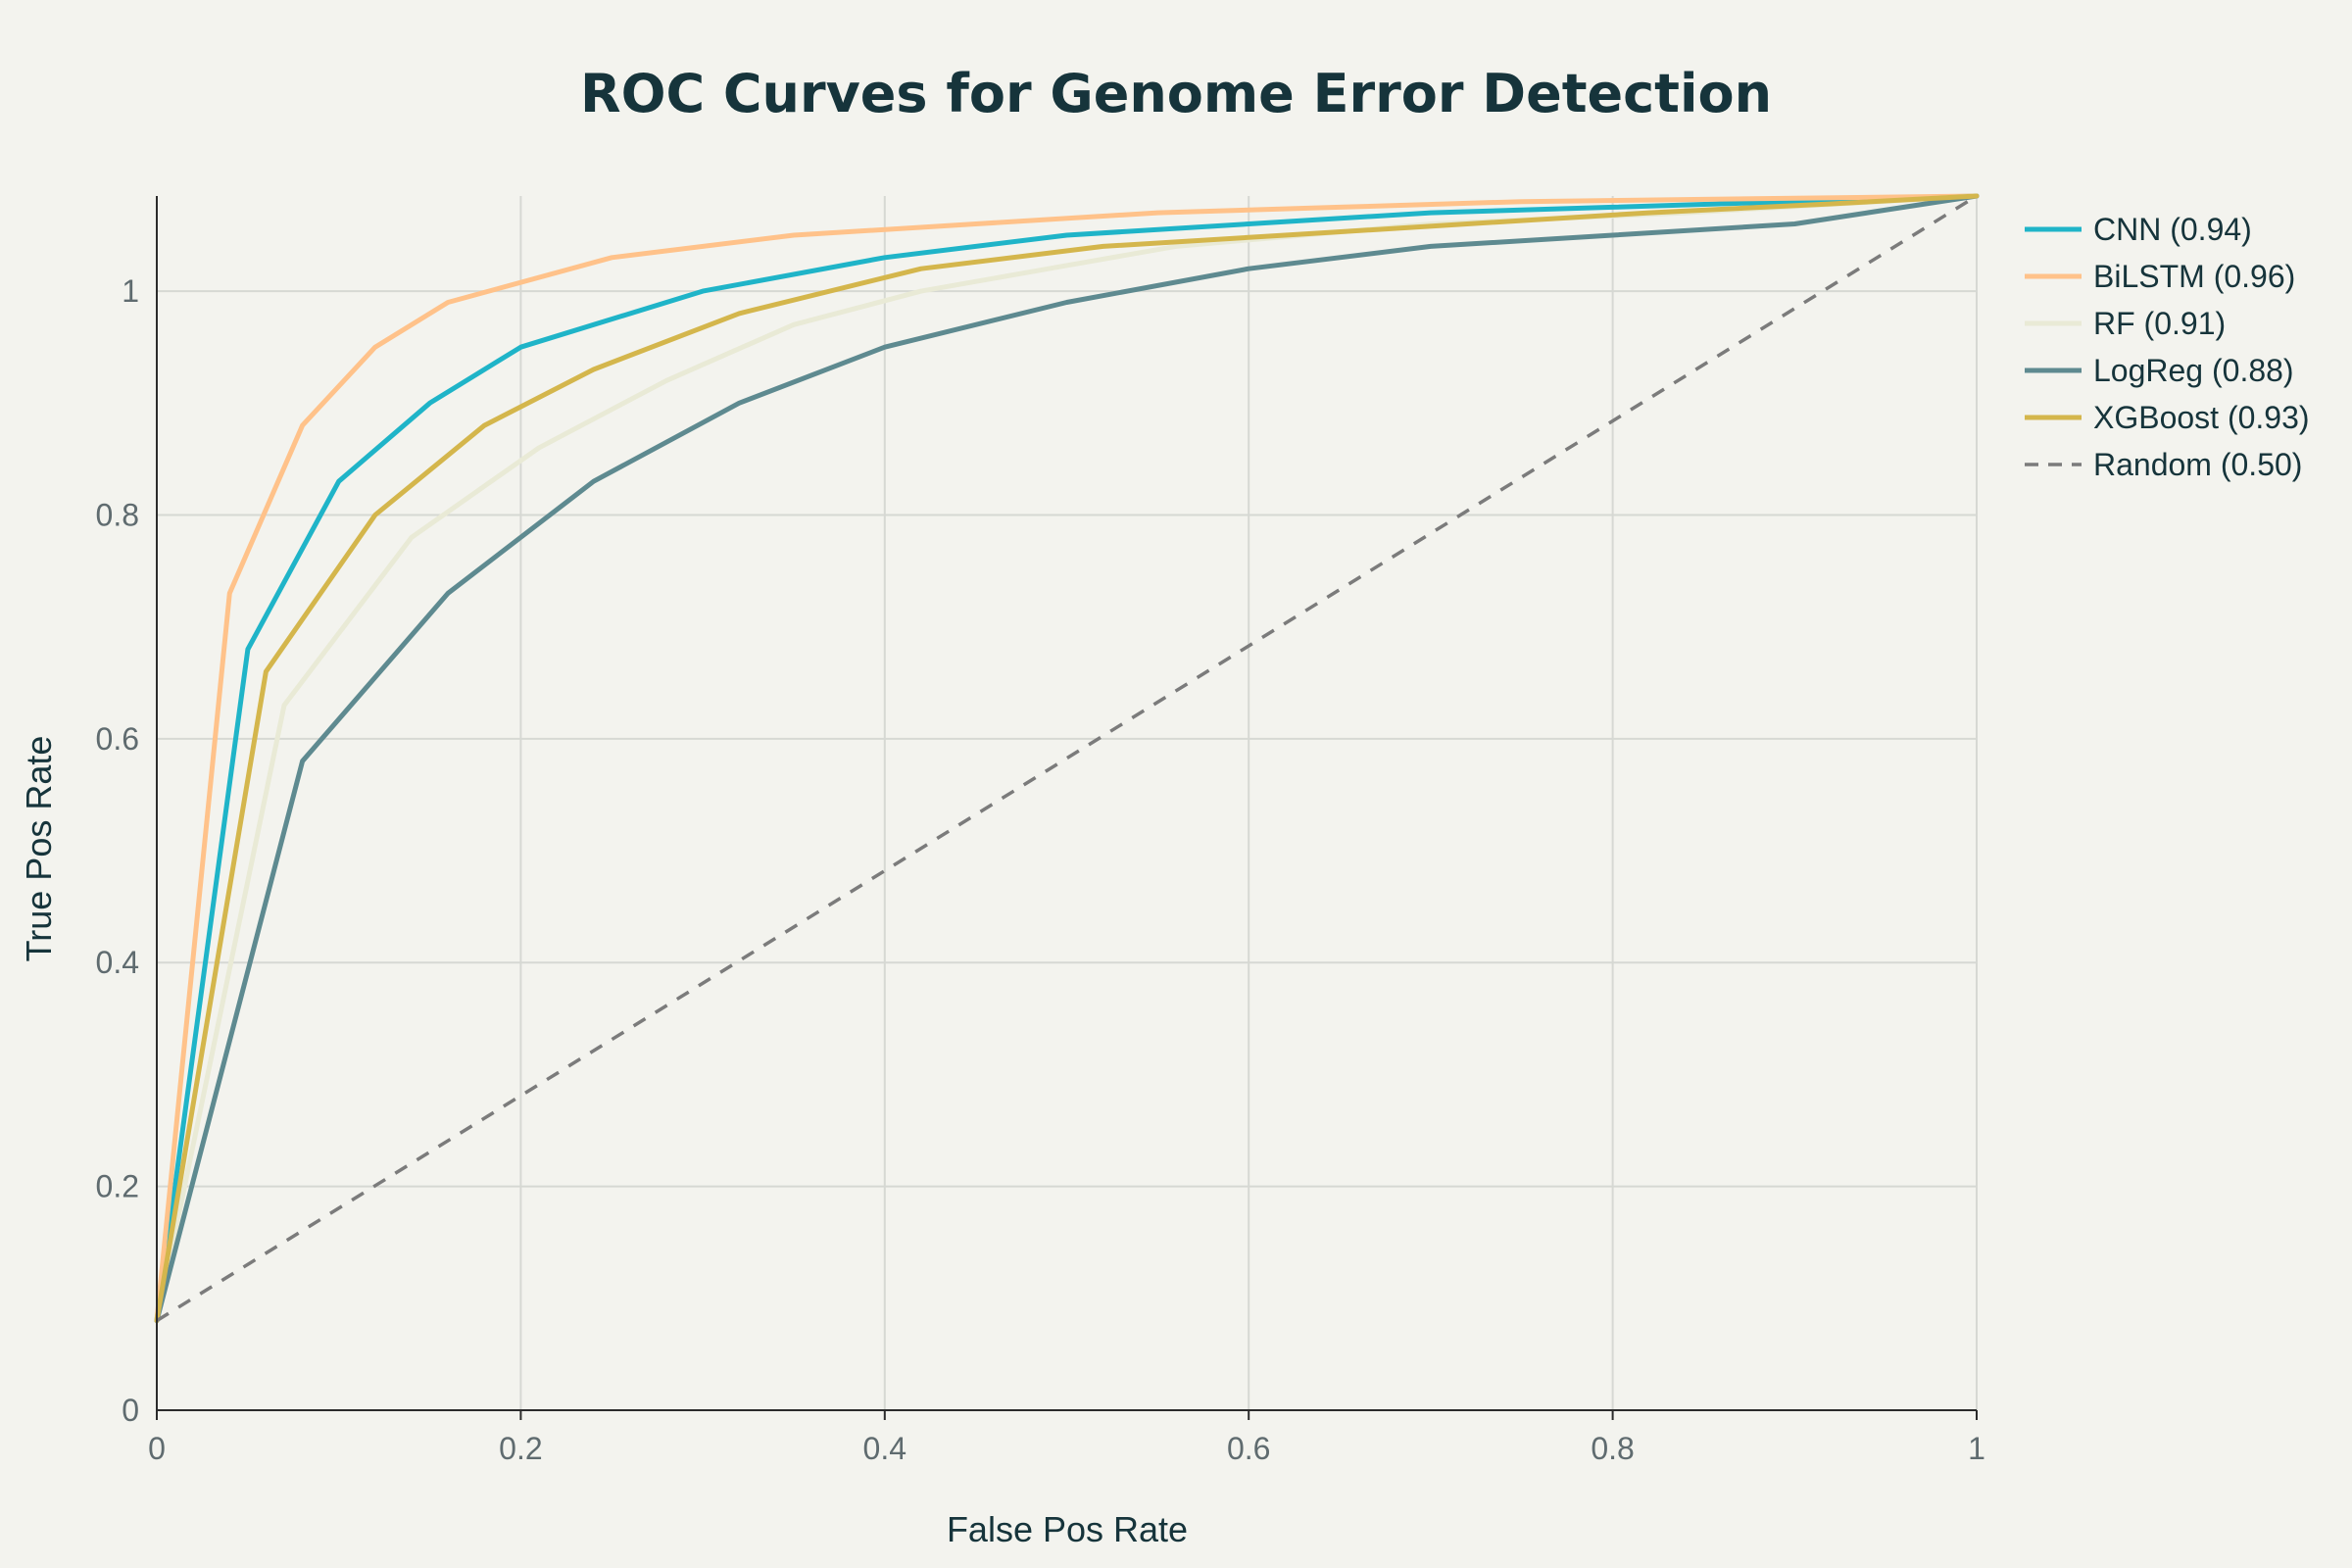 The width and height of the screenshot is (2352, 1568). What do you see at coordinates (1176, 93) in the screenshot?
I see `chart-title: ROC Curves for Genome Error Detection` at bounding box center [1176, 93].